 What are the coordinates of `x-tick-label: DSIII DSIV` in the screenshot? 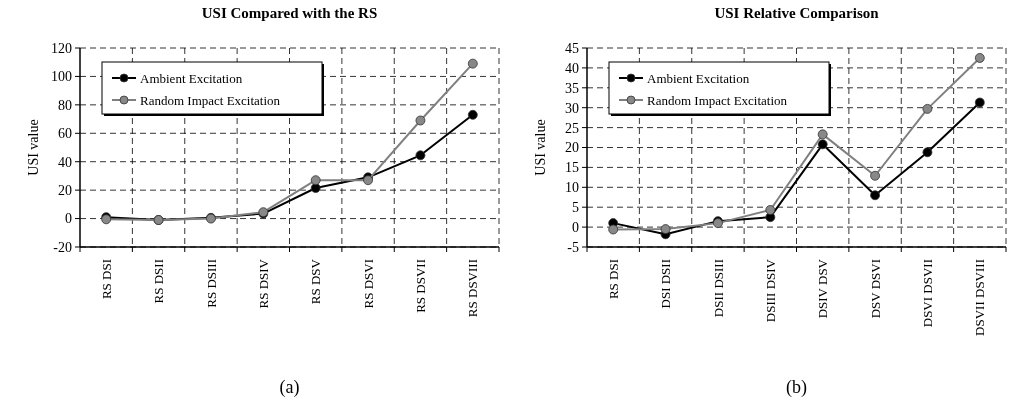 It's located at (770, 290).